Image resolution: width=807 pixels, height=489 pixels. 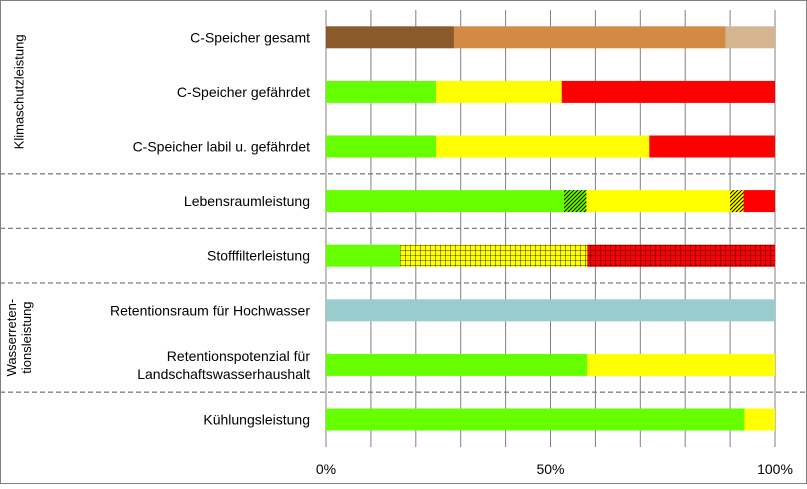 What do you see at coordinates (239, 356) in the screenshot?
I see `row-label: Retentionspotenzial für` at bounding box center [239, 356].